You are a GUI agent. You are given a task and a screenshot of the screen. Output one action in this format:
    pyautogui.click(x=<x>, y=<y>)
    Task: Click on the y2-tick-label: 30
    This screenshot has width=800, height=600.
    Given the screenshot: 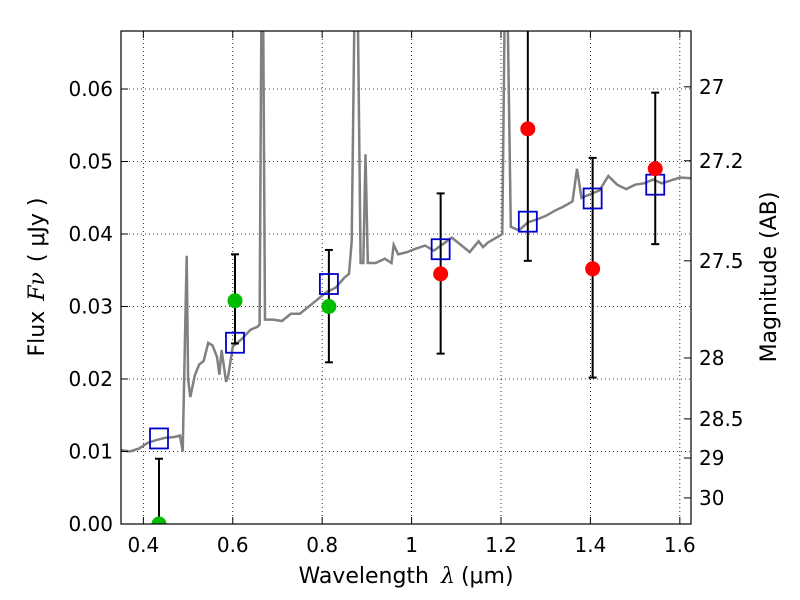 What is the action you would take?
    pyautogui.click(x=711, y=498)
    